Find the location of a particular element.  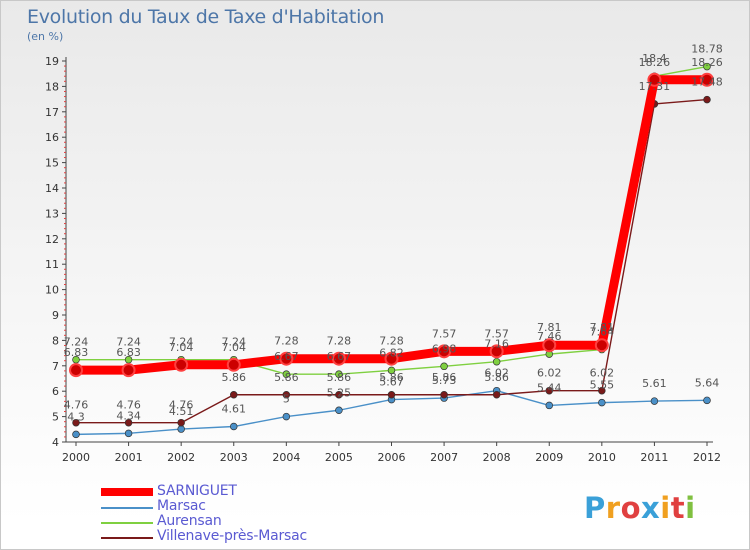

data-label: 7.57 is located at coordinates (496, 333).